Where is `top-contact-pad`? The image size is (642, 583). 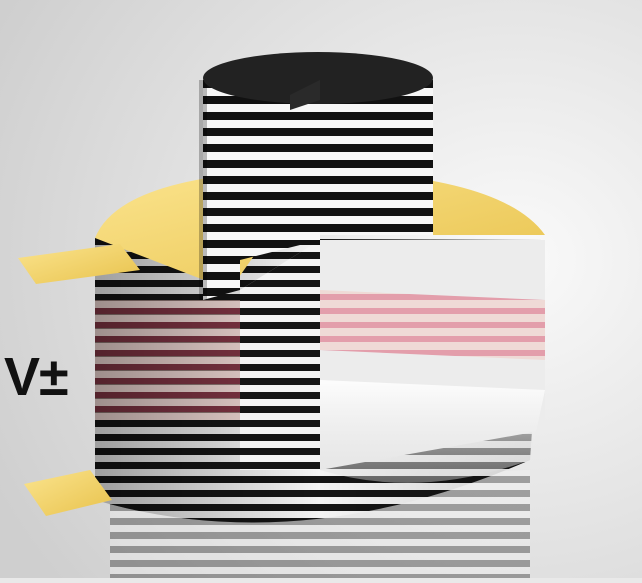
top-contact-pad is located at coordinates (68, 493).